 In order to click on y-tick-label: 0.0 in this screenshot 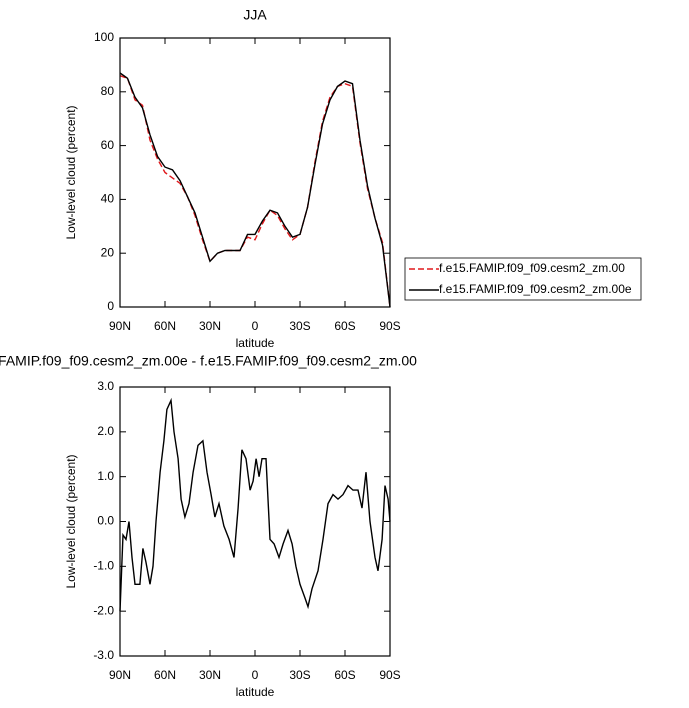, I will do `click(105, 521)`.